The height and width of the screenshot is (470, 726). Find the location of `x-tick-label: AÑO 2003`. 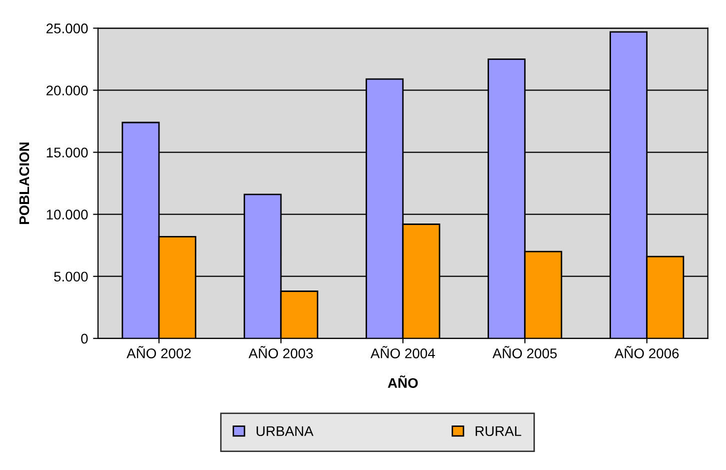

x-tick-label: AÑO 2003 is located at coordinates (280, 352).